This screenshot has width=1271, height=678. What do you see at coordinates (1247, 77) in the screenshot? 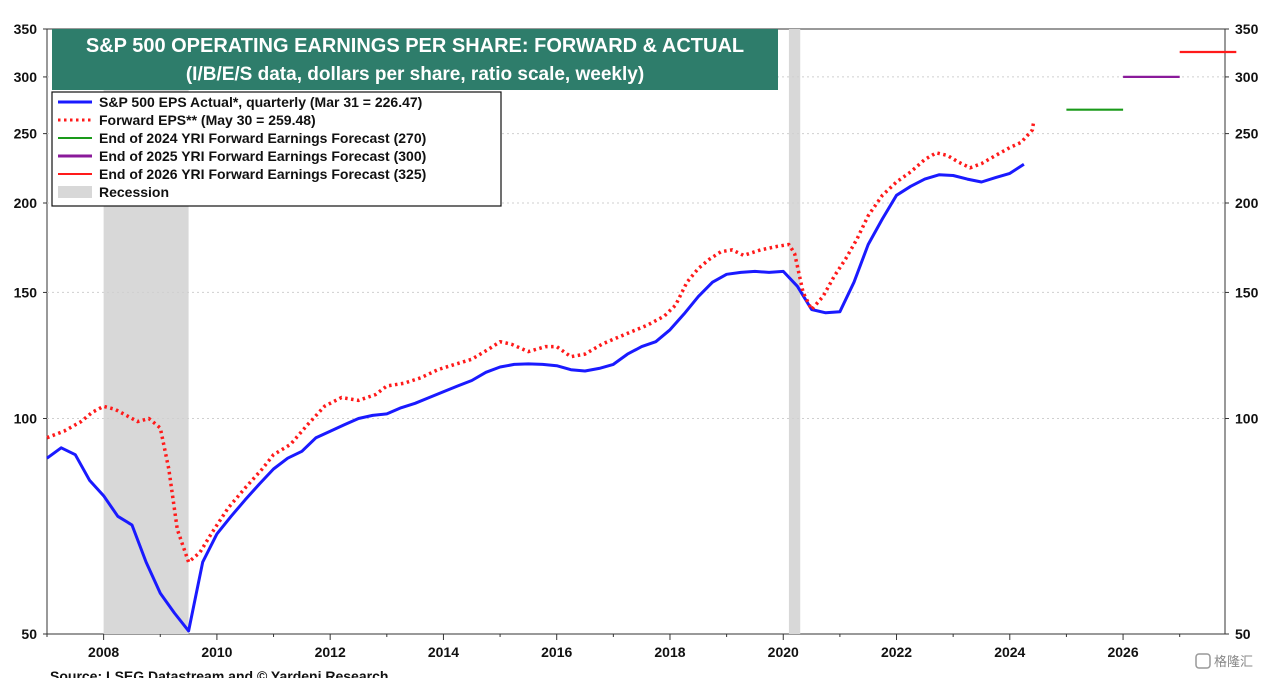
I see `y-tick-label-right: 300` at bounding box center [1247, 77].